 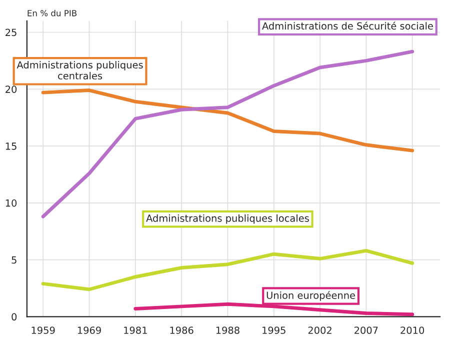 What do you see at coordinates (11, 146) in the screenshot?
I see `y-tick-label: 15` at bounding box center [11, 146].